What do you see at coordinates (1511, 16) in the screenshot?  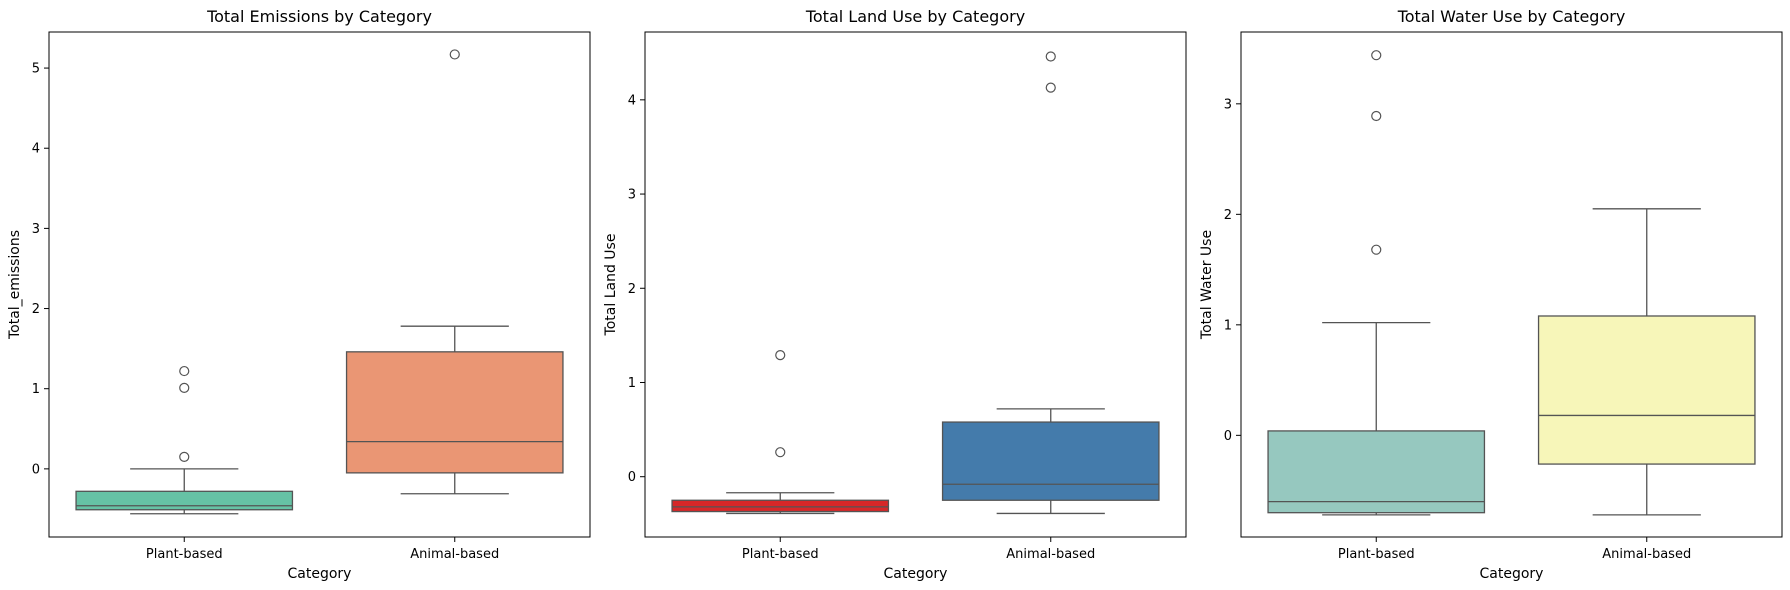 I see `chart-title: Total Water Use by Category` at bounding box center [1511, 16].